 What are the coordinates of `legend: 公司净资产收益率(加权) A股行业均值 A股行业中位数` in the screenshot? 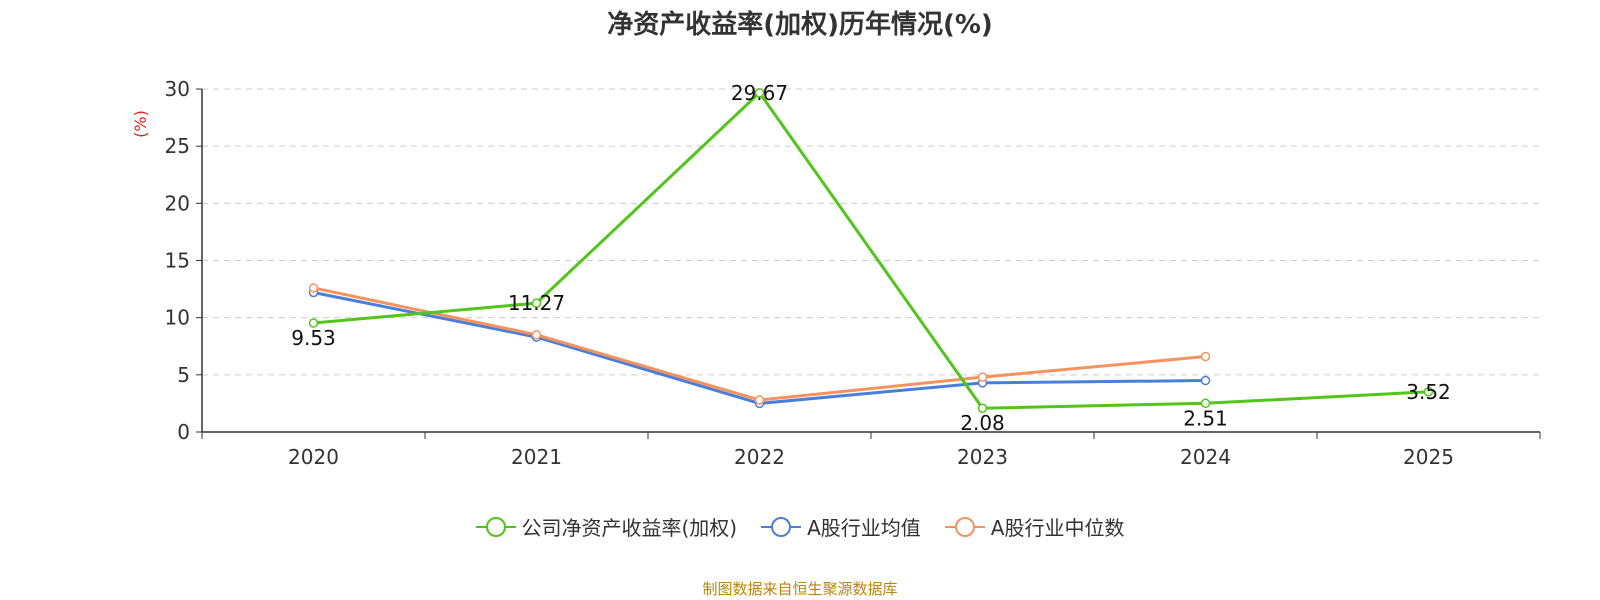 It's located at (800, 526).